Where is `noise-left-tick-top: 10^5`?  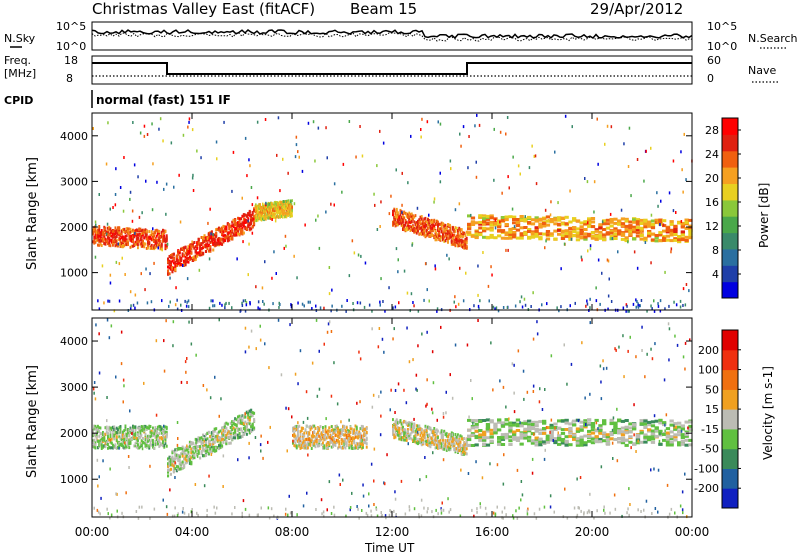
noise-left-tick-top: 10^5 is located at coordinates (71, 26).